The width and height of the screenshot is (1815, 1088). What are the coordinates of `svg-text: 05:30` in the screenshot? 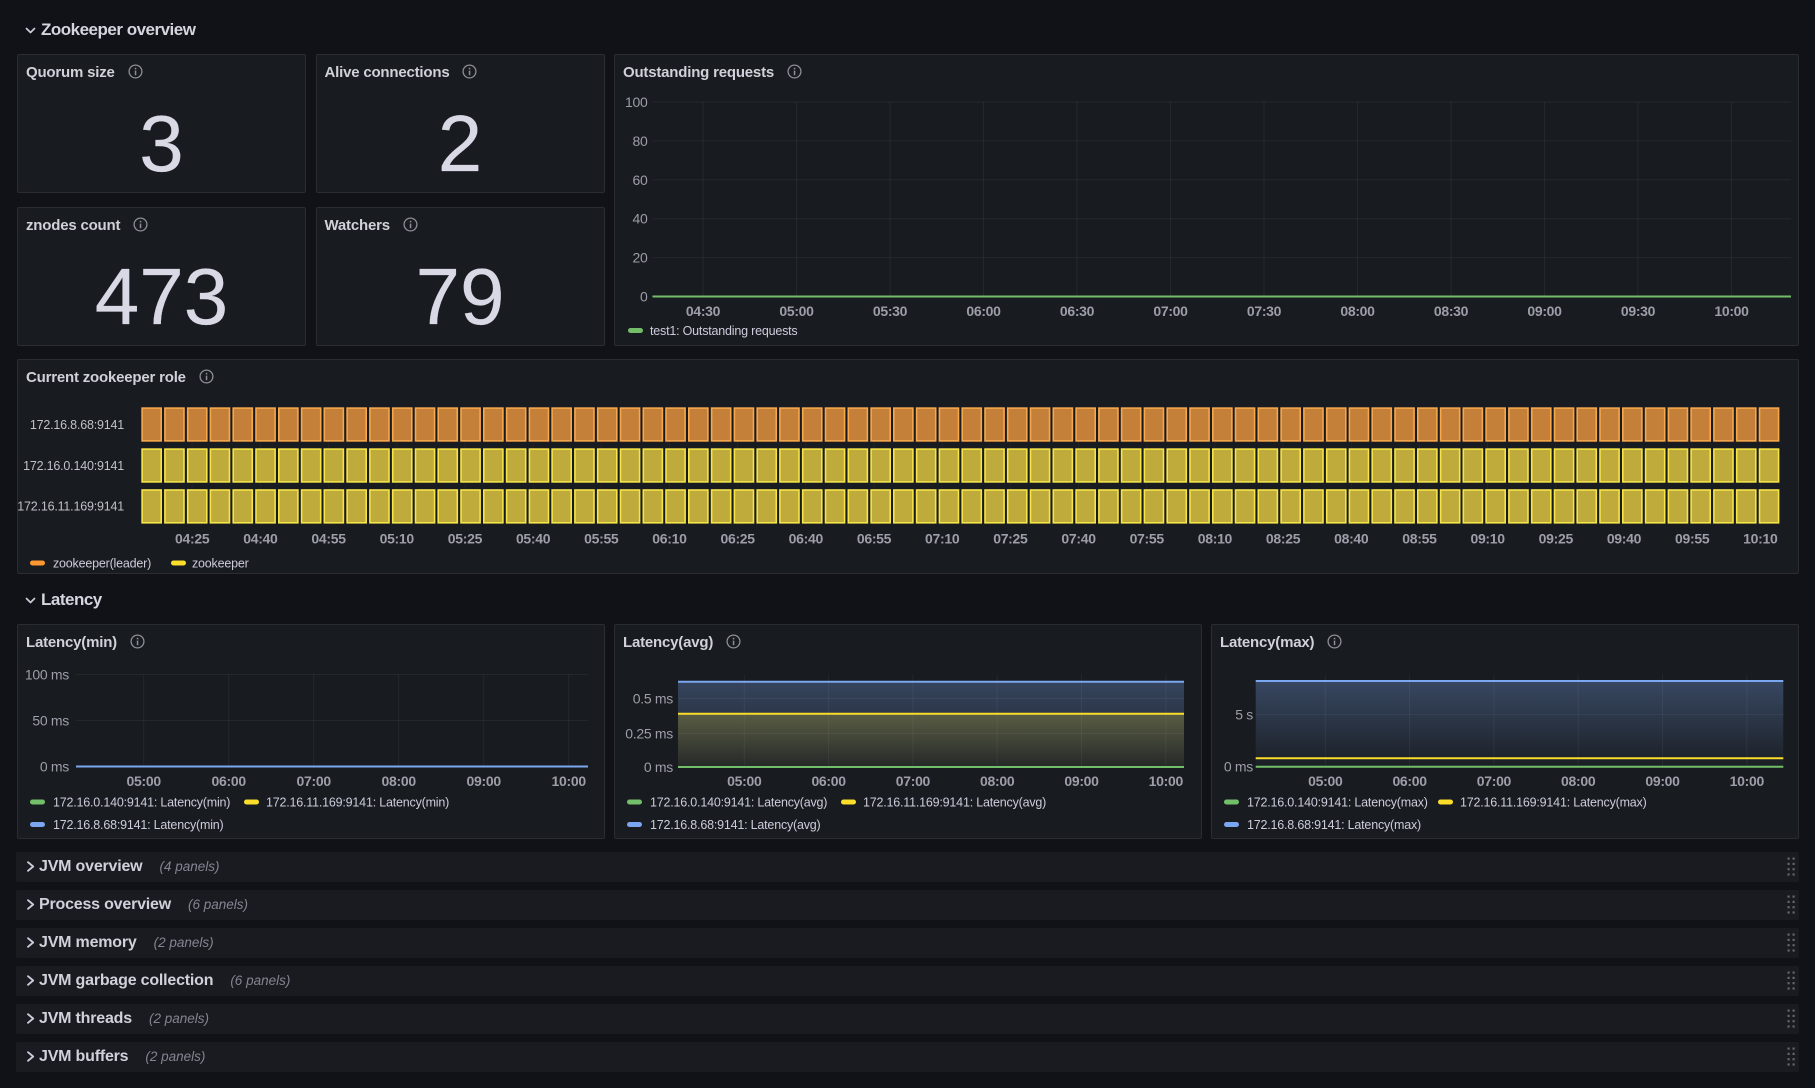 It's located at (890, 311).